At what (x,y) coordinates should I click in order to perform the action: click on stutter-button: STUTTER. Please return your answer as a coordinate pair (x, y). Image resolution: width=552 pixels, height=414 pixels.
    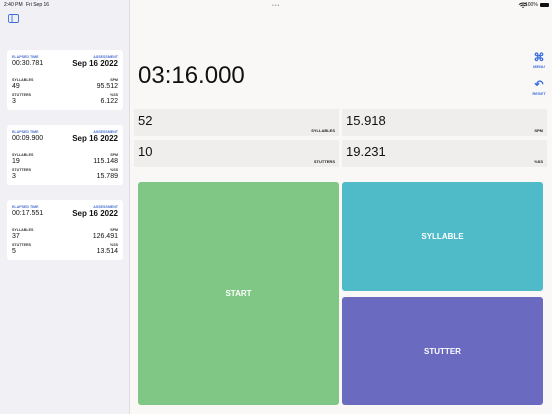
    Looking at the image, I should click on (442, 351).